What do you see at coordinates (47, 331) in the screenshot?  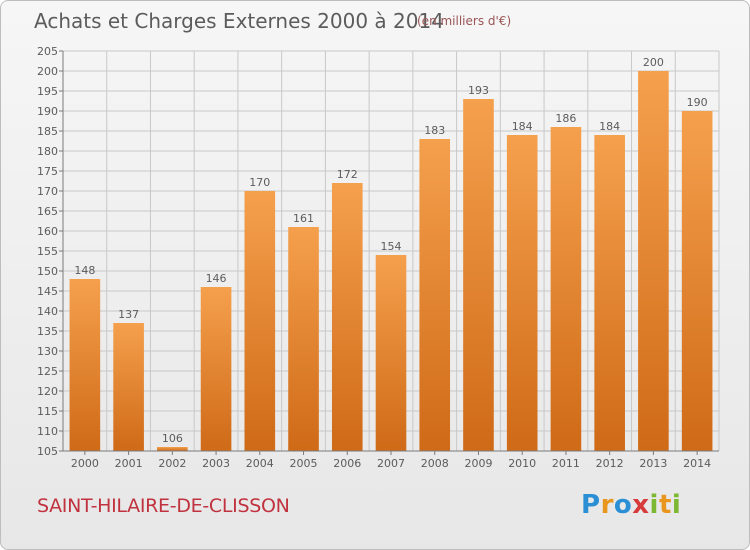 I see `y-tick-label: 135` at bounding box center [47, 331].